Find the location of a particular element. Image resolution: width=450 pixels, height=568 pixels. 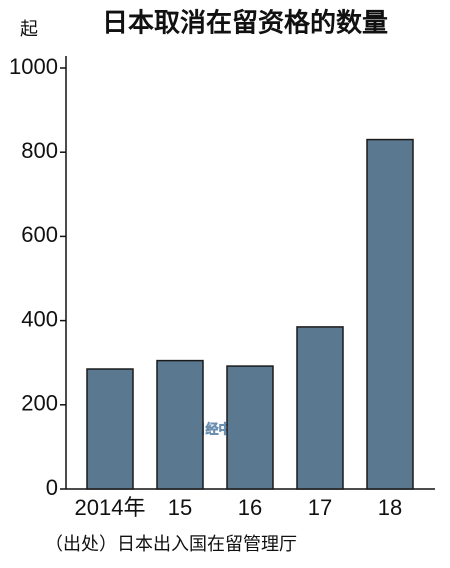

y-tick-label: 200 is located at coordinates (39, 403).